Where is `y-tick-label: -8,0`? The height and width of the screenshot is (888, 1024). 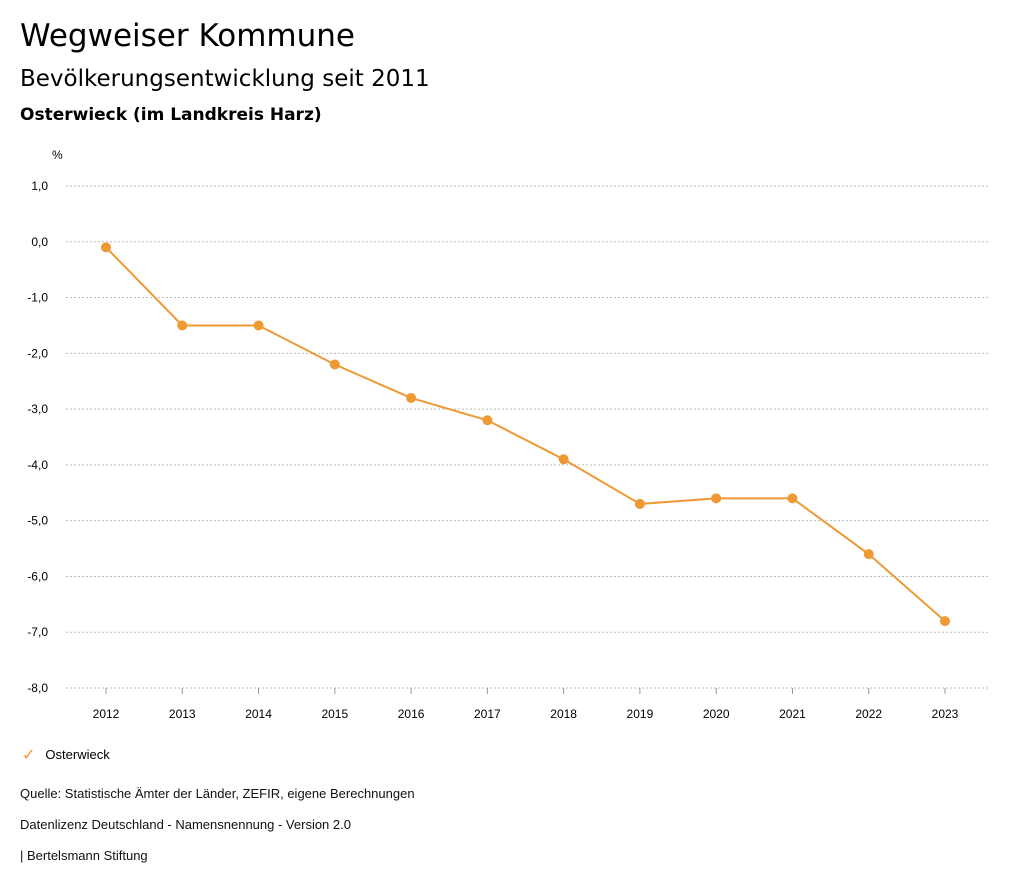 y-tick-label: -8,0 is located at coordinates (37, 688).